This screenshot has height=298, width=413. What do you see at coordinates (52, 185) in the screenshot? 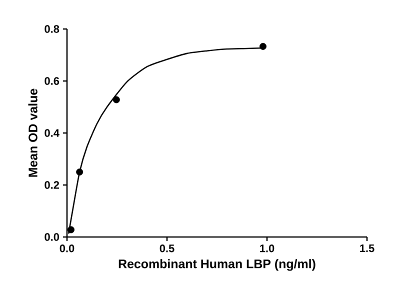
I see `y-tick-label: 0.2` at bounding box center [52, 185].